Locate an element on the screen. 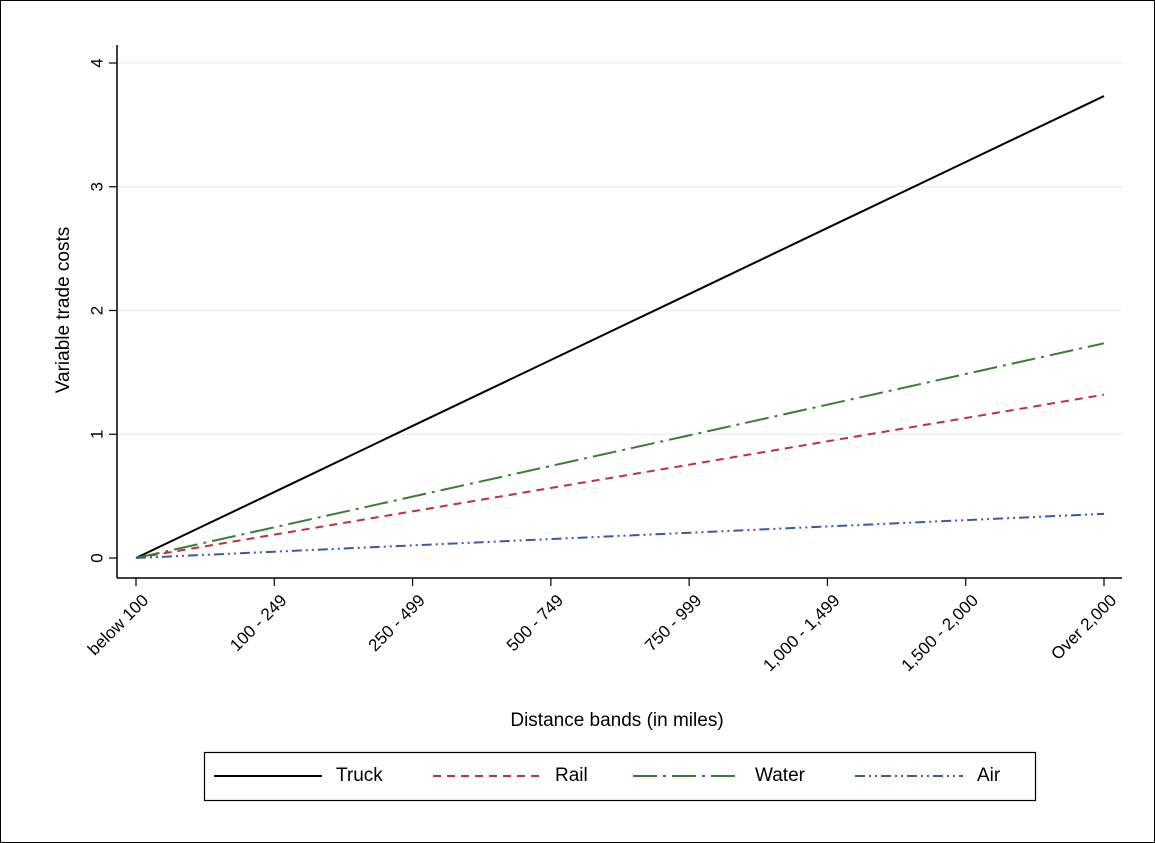 Image resolution: width=1155 pixels, height=843 pixels. x-axis-title: Distance bands (in miles) is located at coordinates (616, 720).